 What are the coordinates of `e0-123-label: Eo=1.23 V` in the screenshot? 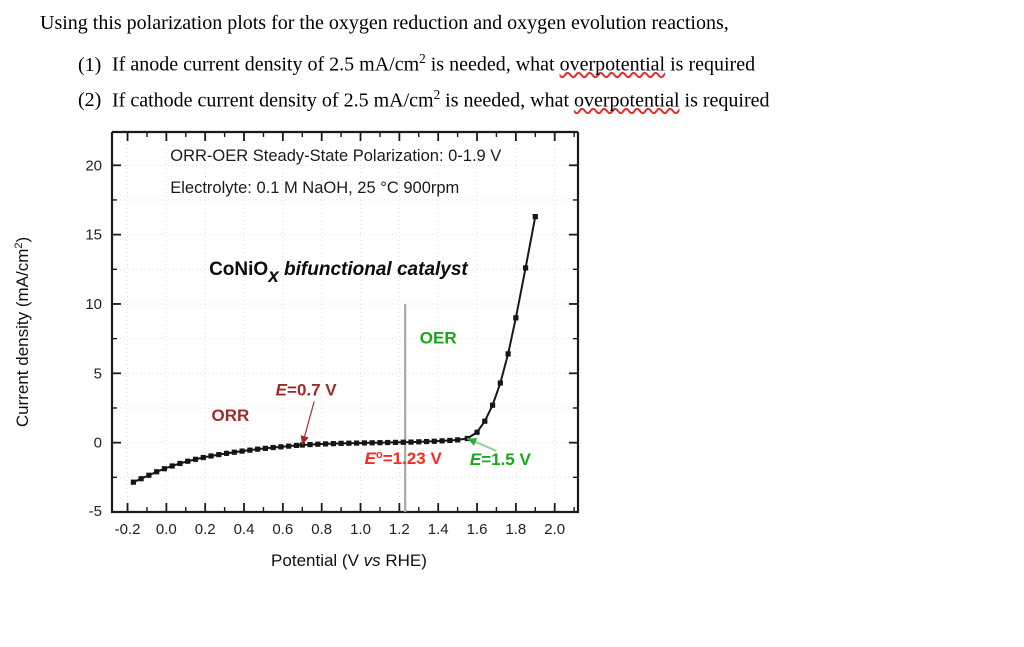 It's located at (404, 458).